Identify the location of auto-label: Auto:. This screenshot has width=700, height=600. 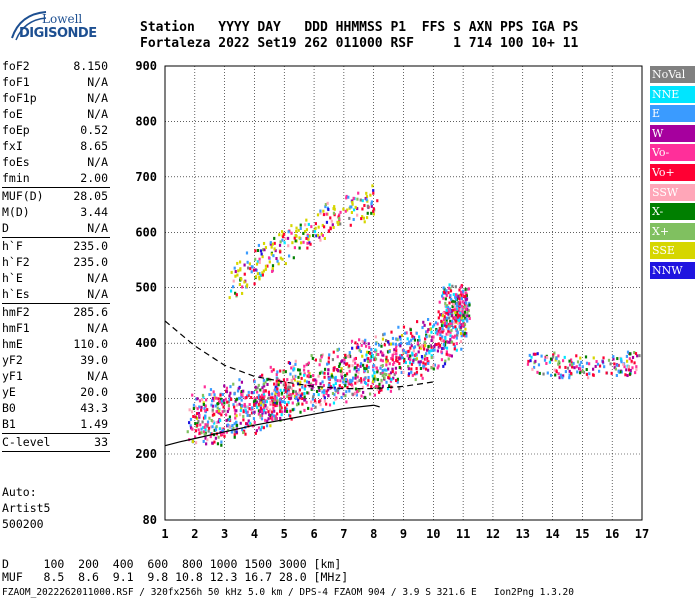
(19, 492).